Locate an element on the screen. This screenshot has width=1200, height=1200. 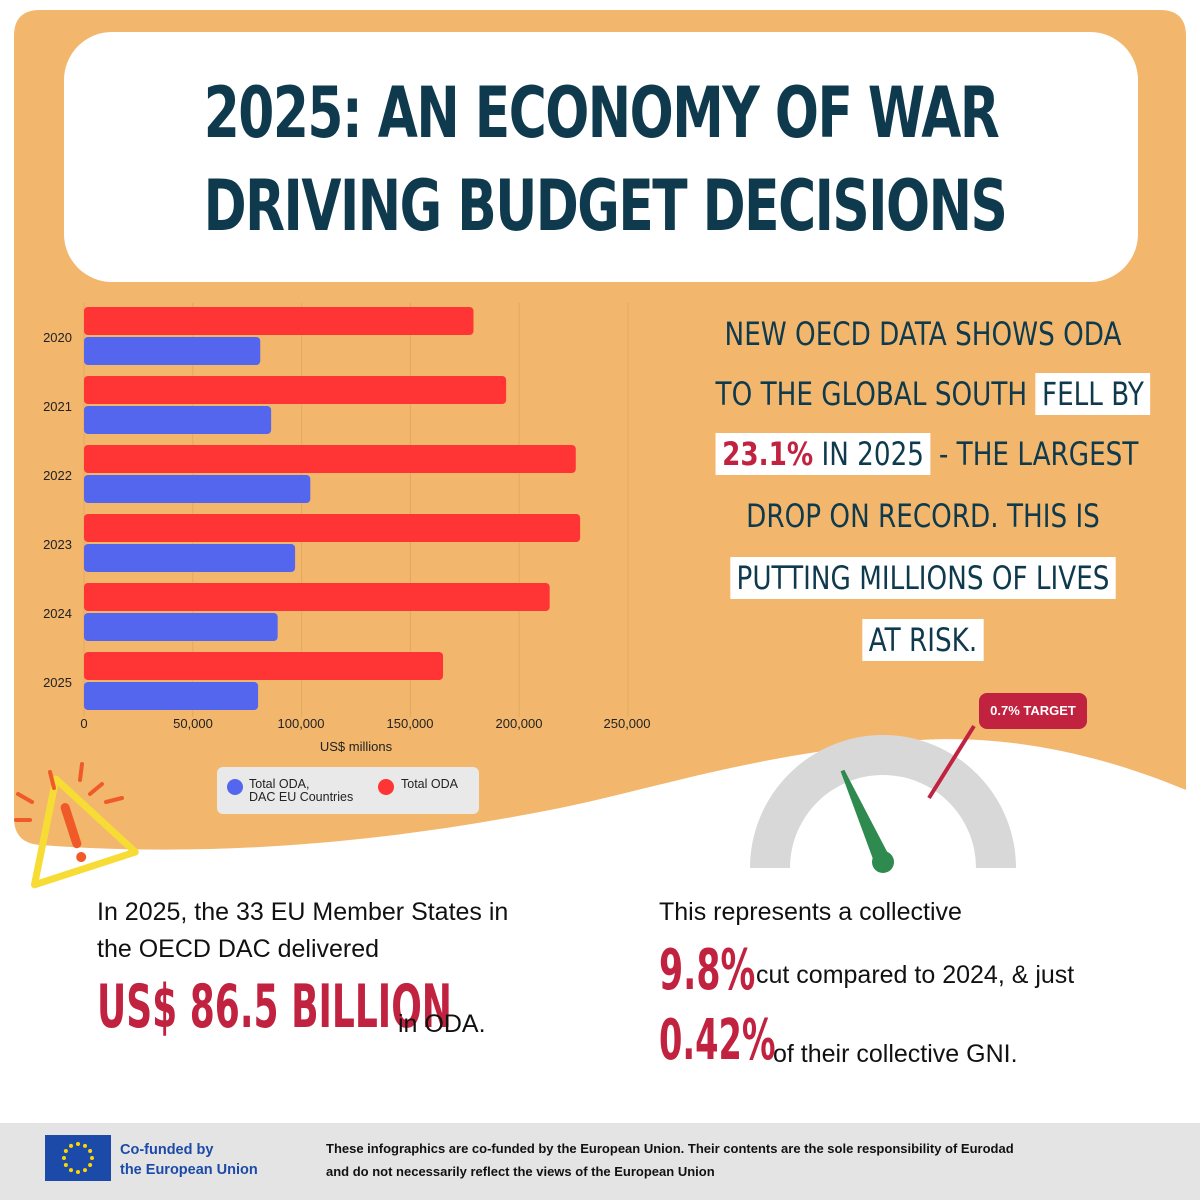
y-tick-2020: 2020 is located at coordinates (57, 337).